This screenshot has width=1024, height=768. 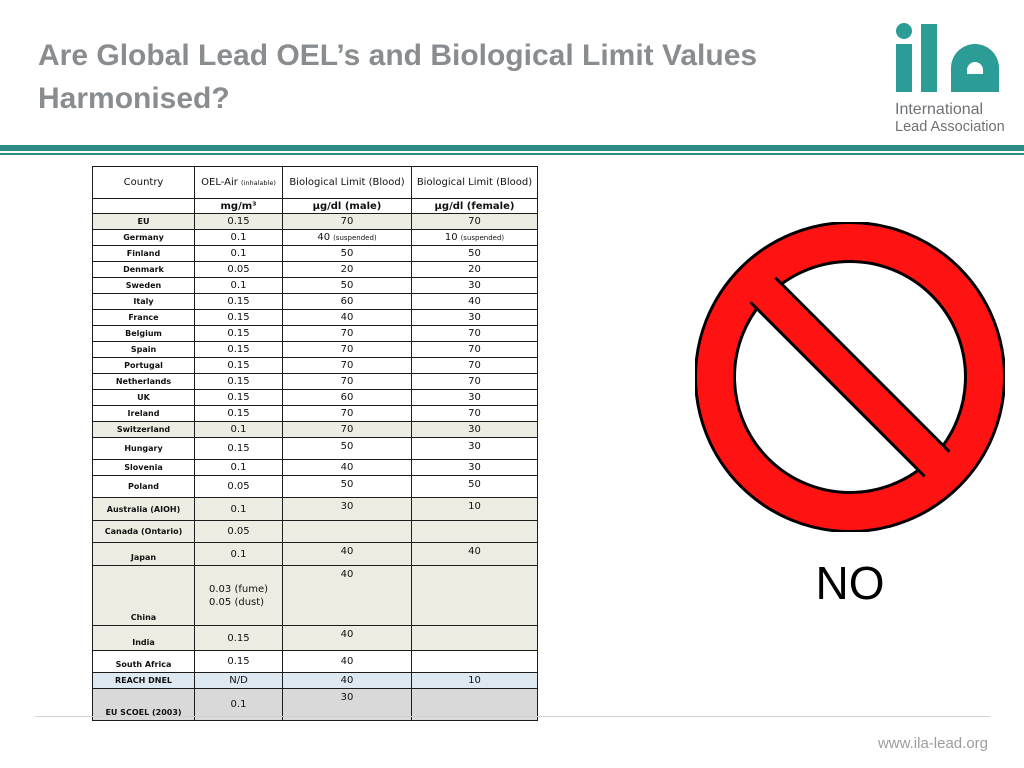 What do you see at coordinates (315, 253) in the screenshot?
I see `table-row: Finland 0.1 50 50` at bounding box center [315, 253].